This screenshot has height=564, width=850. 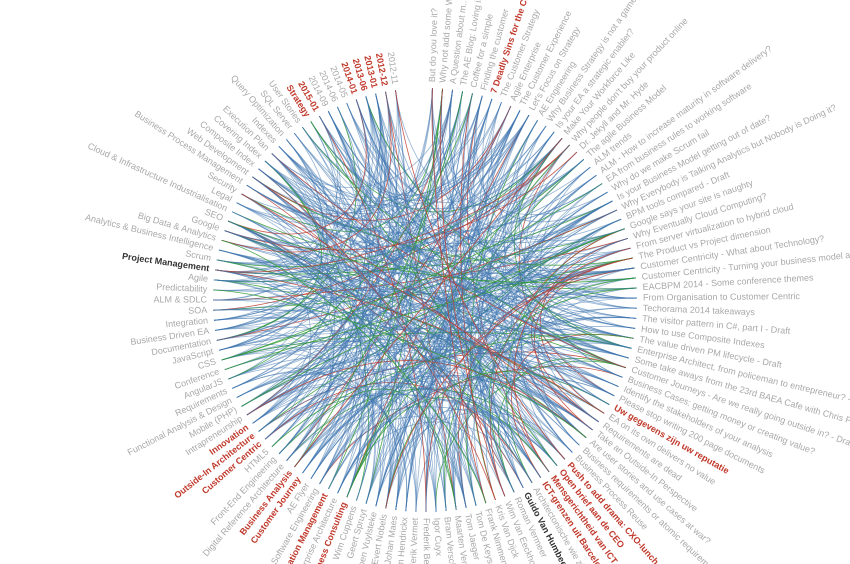 I want to click on node-label: 2012-11, so click(x=393, y=67).